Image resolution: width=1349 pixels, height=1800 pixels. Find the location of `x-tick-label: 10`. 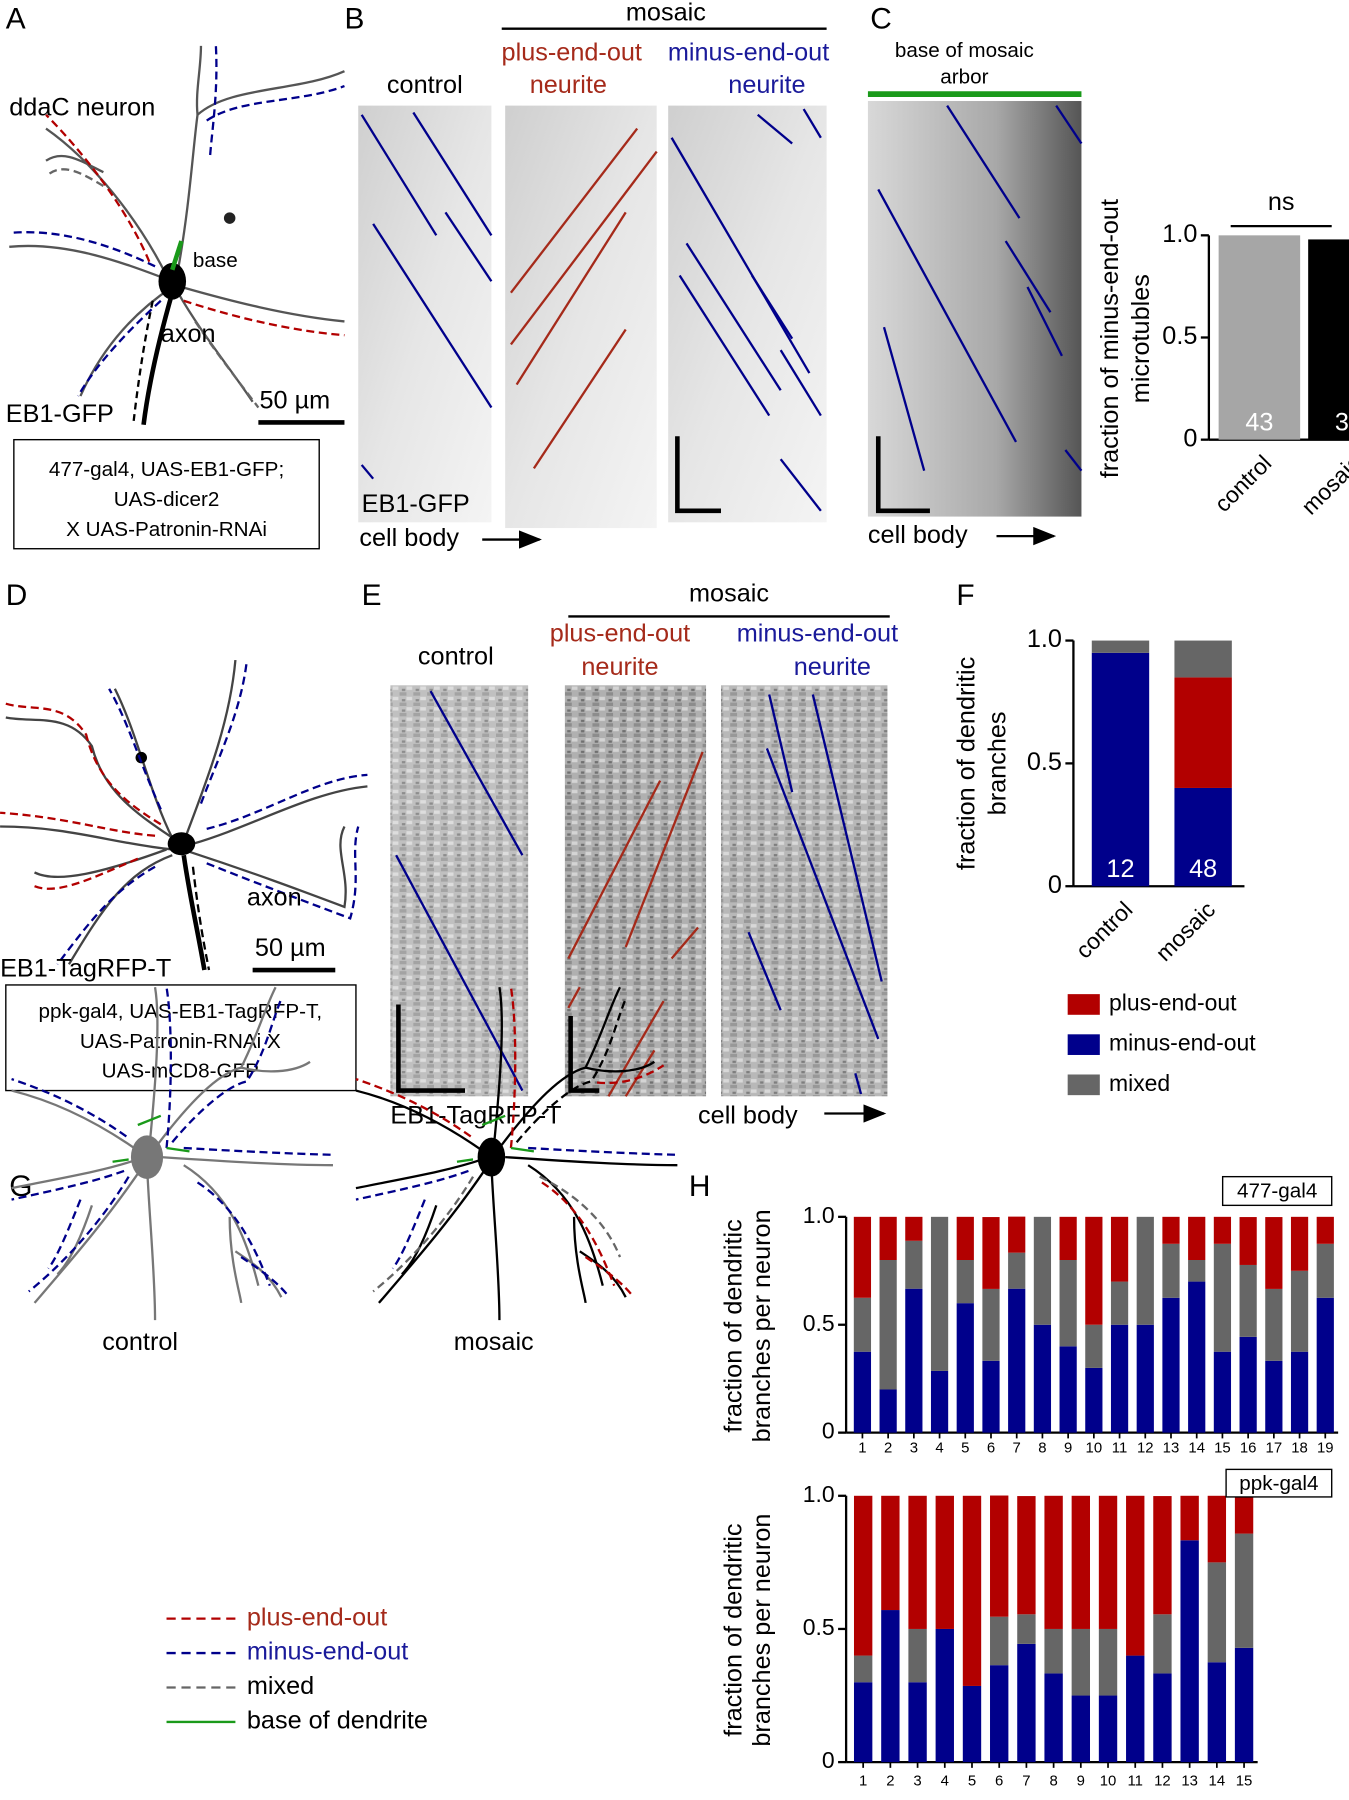

x-tick-label: 10 is located at coordinates (1108, 1781).